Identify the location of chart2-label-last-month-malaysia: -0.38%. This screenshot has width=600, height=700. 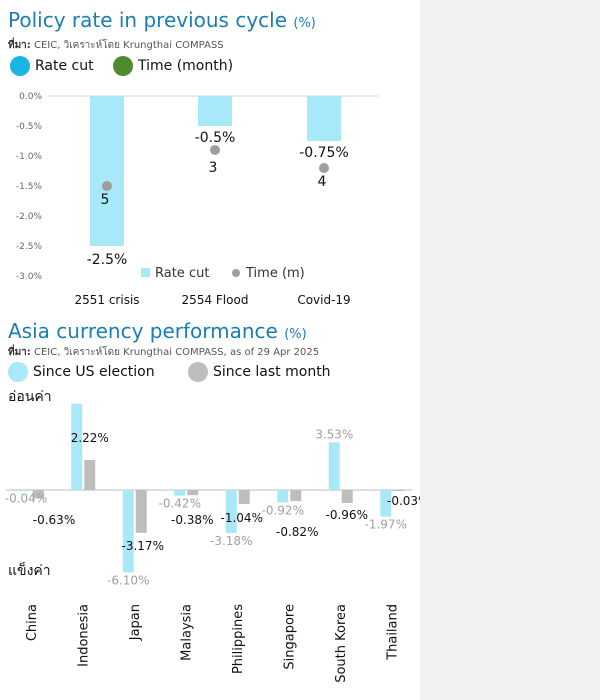
(192, 520).